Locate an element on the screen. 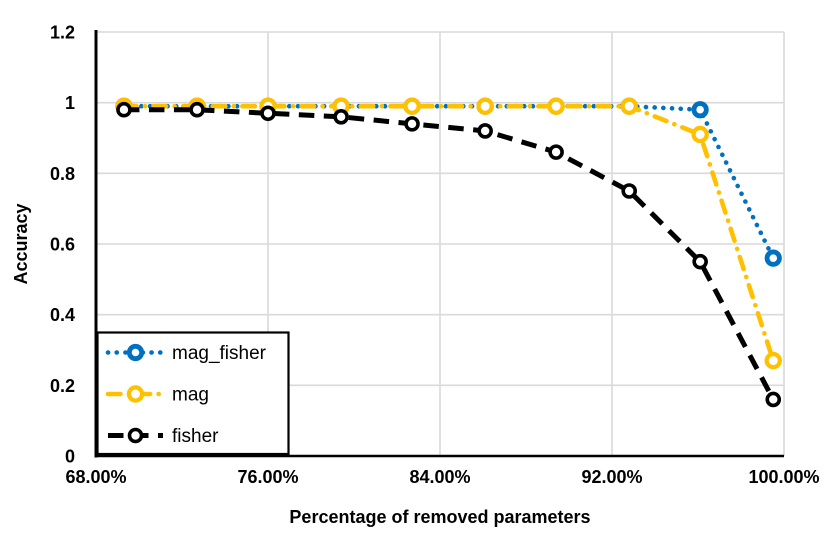 This screenshot has height=544, width=830. legend-label-mag_fisher: mag_fisher is located at coordinates (219, 353).